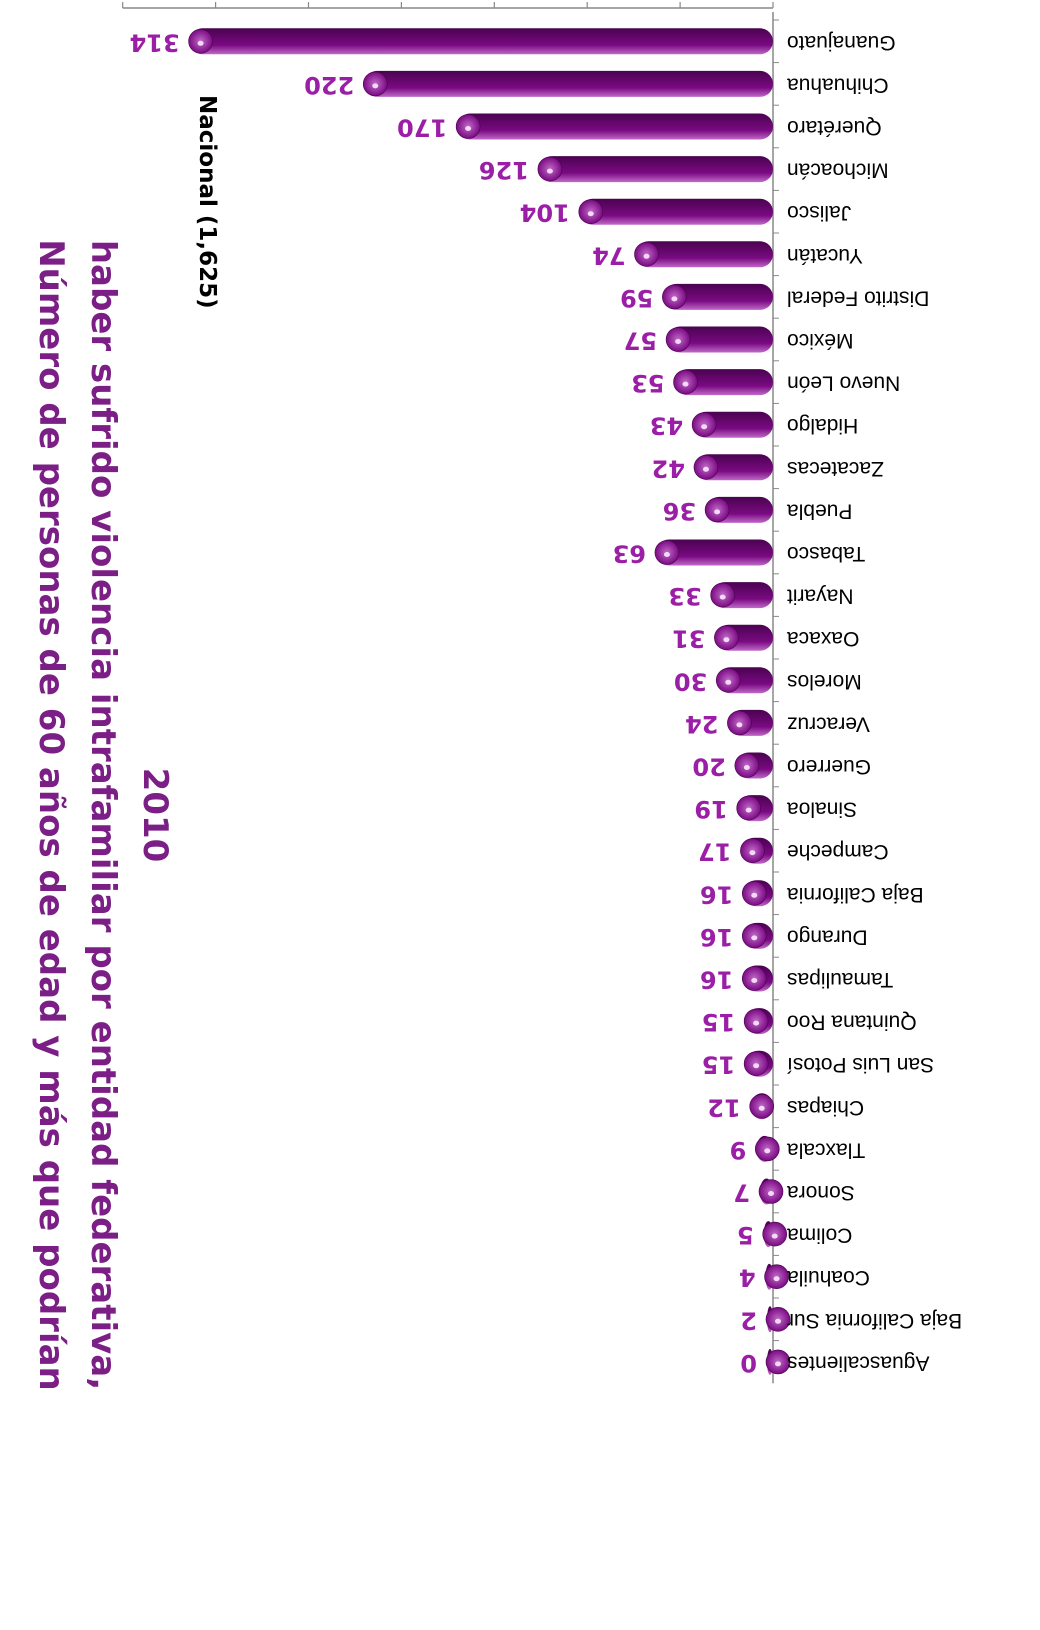 This screenshot has width=1040, height=1630. What do you see at coordinates (825, 255) in the screenshot?
I see `category-label: Yucatán` at bounding box center [825, 255].